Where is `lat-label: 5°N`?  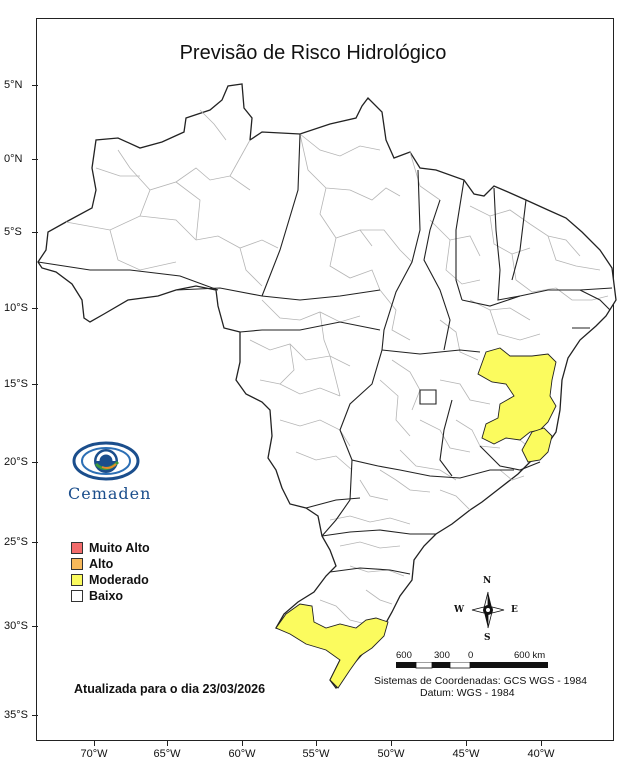
lat-label: 5°N is located at coordinates (21, 85).